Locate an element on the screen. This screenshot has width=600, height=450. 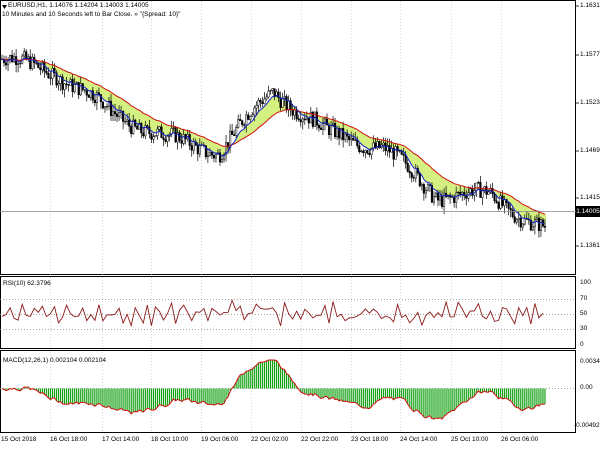
rsi-level: 70 is located at coordinates (584, 298).